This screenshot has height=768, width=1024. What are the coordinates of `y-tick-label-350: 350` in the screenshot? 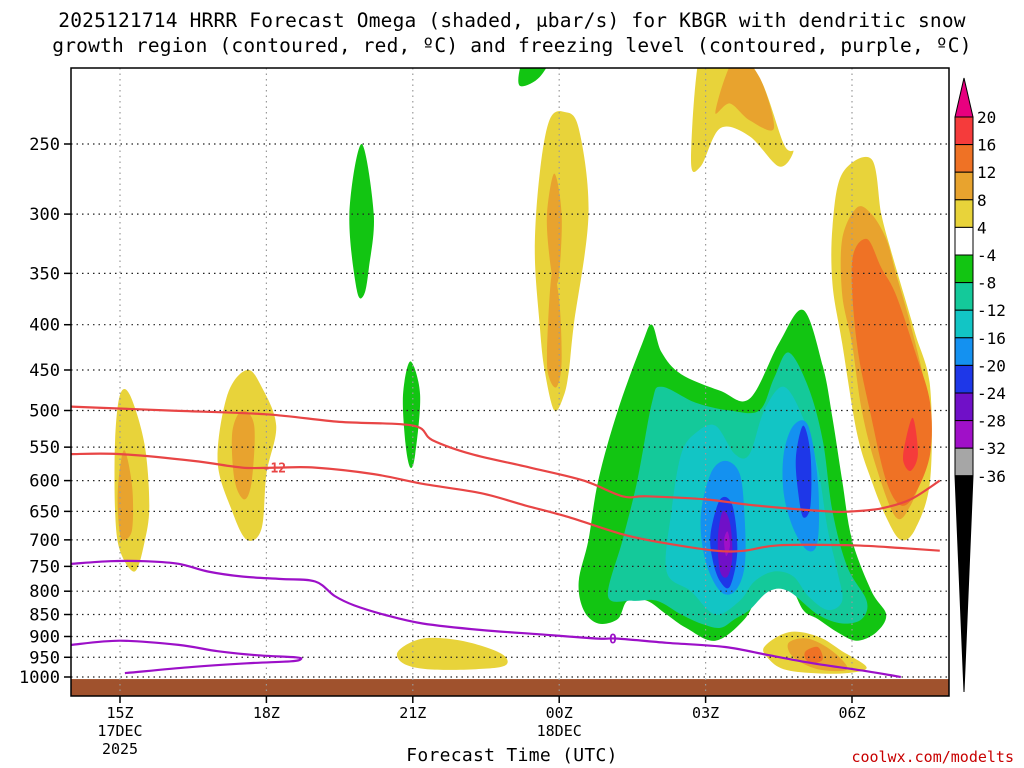 It's located at (44, 274).